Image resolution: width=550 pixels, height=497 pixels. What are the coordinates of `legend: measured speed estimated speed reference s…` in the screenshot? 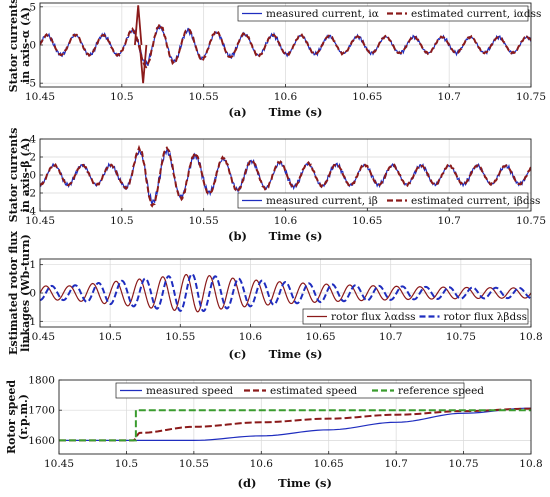 It's located at (299, 390).